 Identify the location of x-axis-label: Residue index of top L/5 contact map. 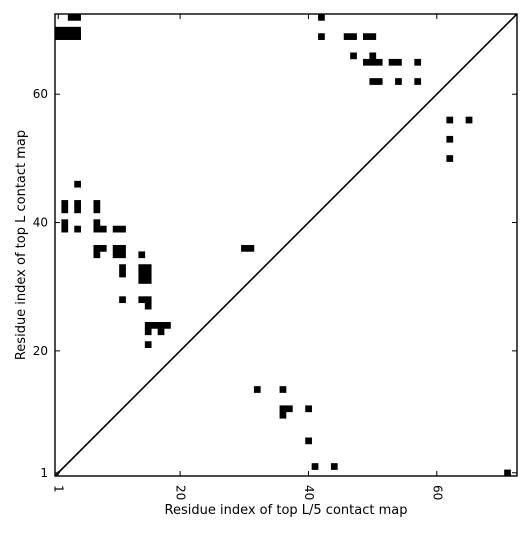
(286, 510).